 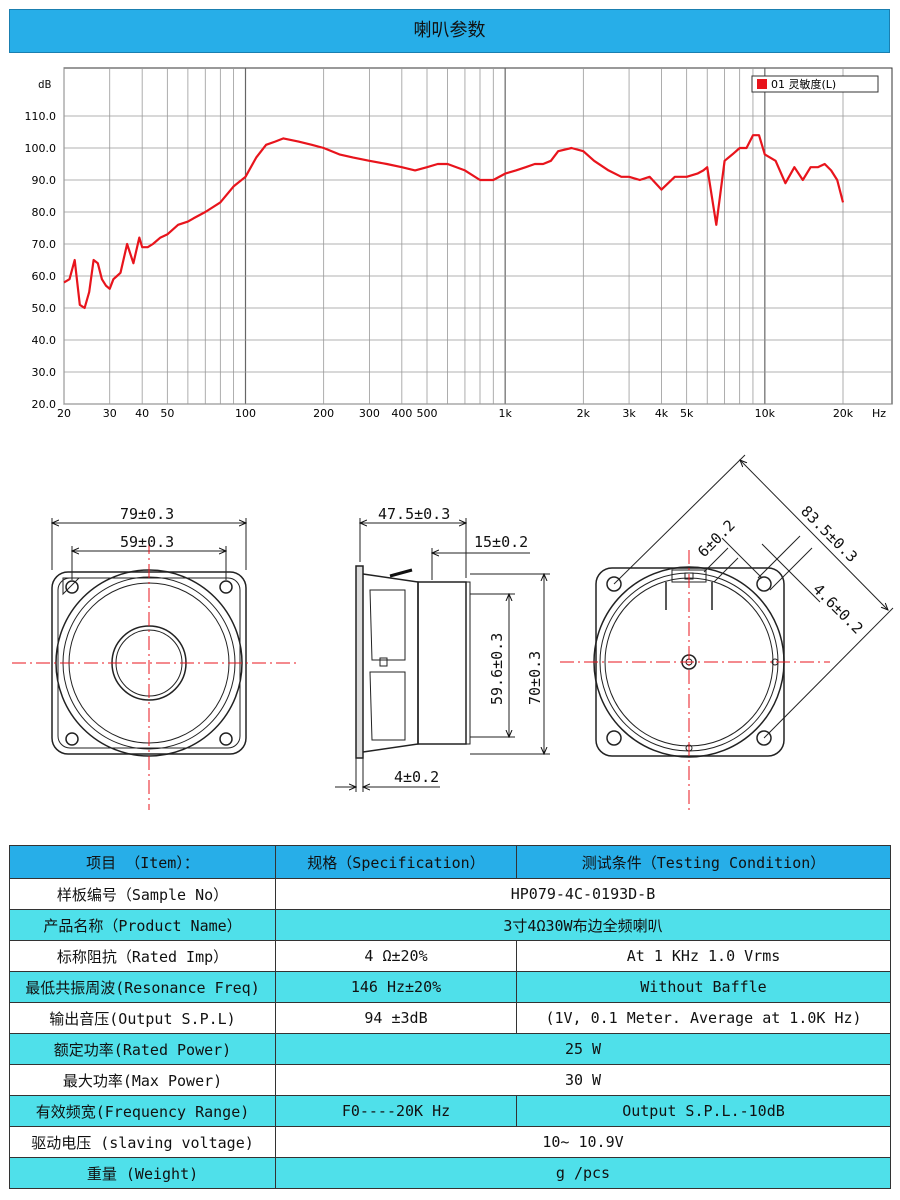 I want to click on row-condition: At 1 KHz 1.0 Vrms, so click(x=703, y=956).